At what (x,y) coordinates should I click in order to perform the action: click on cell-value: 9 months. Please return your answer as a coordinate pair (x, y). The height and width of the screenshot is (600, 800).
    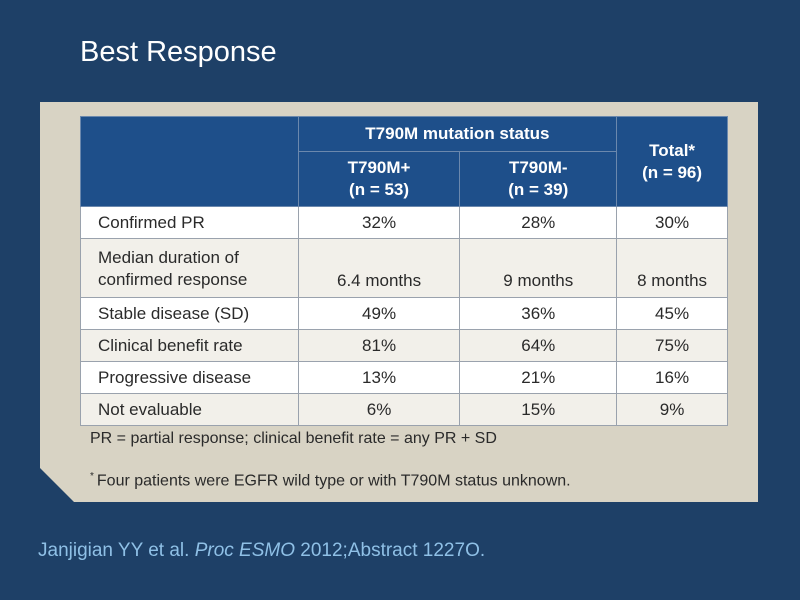
    Looking at the image, I should click on (538, 268).